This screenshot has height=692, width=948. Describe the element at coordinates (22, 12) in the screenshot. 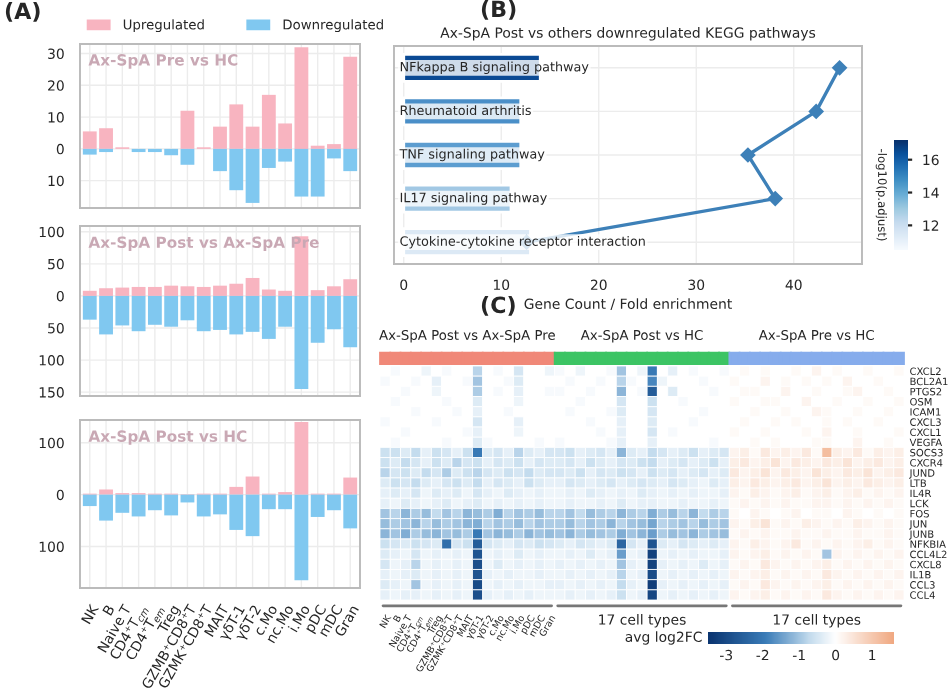

I see `text: (A)` at that location.